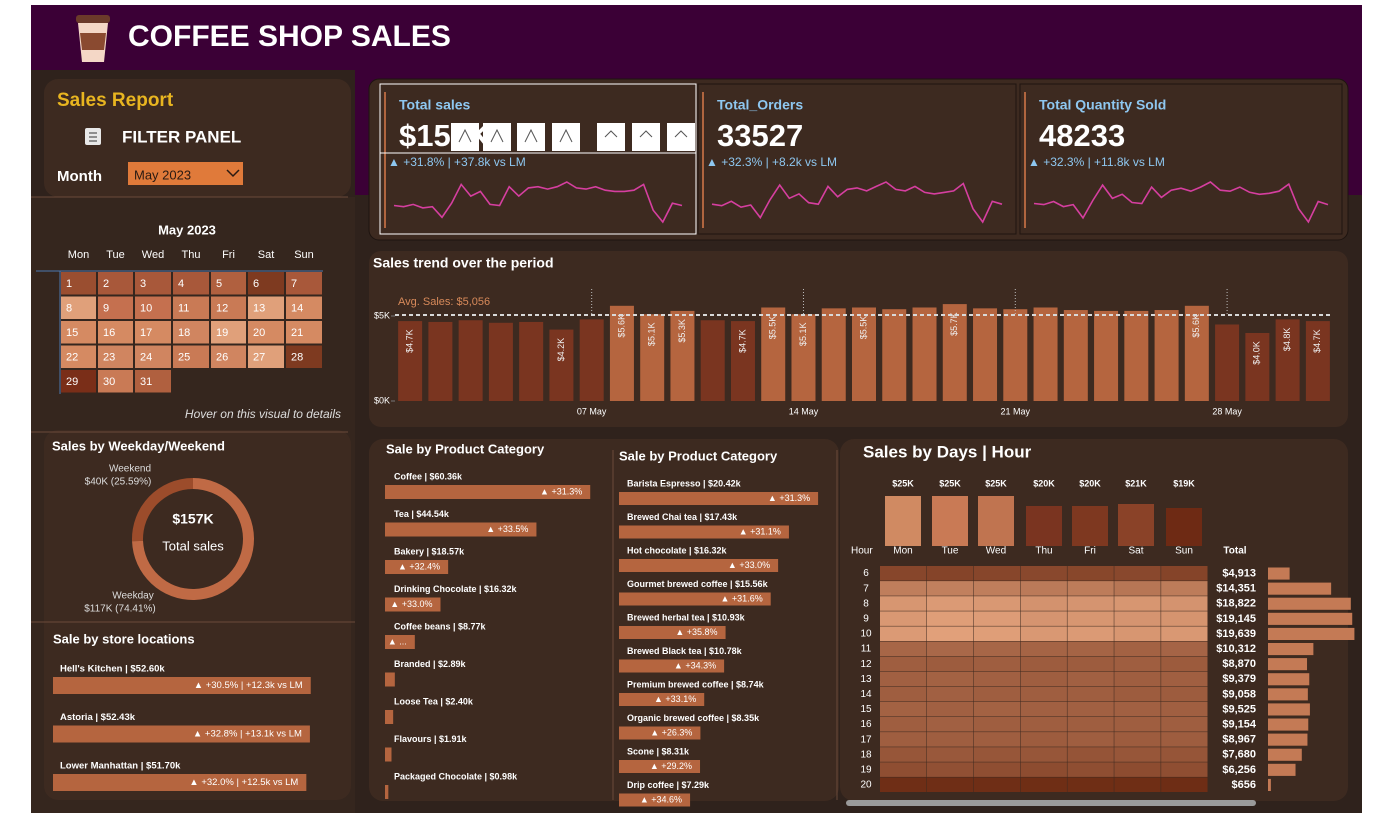 The height and width of the screenshot is (813, 1393). I want to click on total-label: $9,154, so click(1239, 724).